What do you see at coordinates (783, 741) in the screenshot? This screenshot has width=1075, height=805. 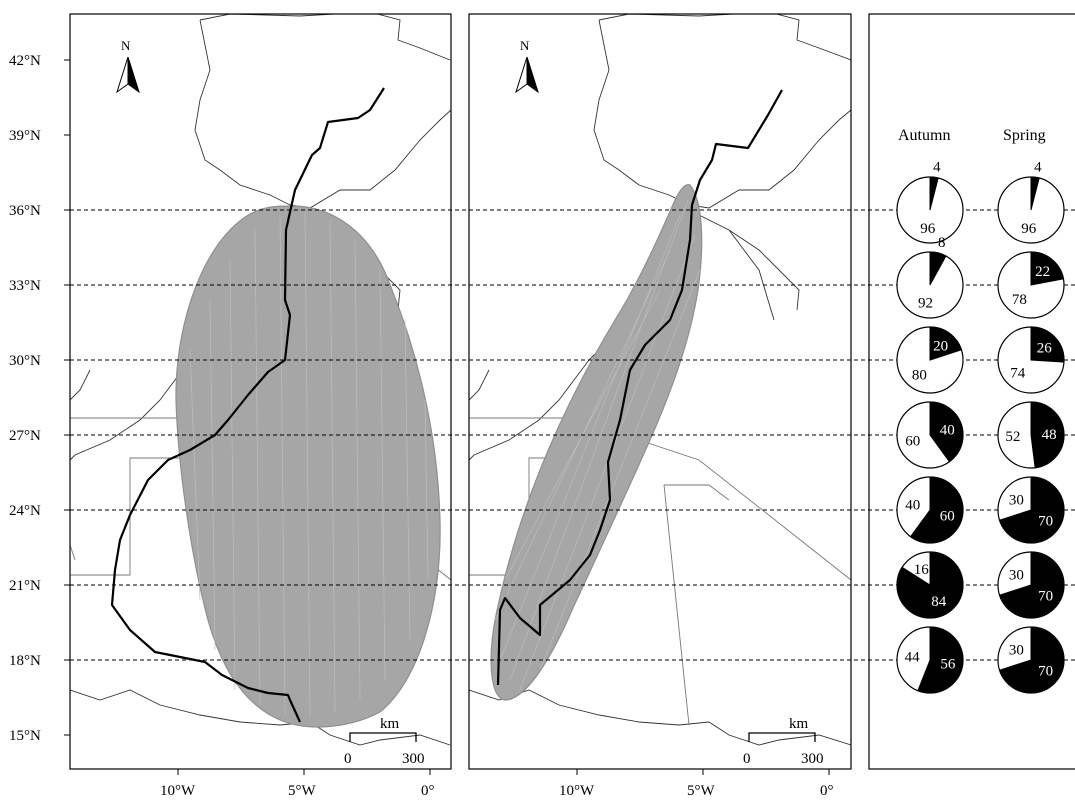 I see `scalebar: km 0 300` at bounding box center [783, 741].